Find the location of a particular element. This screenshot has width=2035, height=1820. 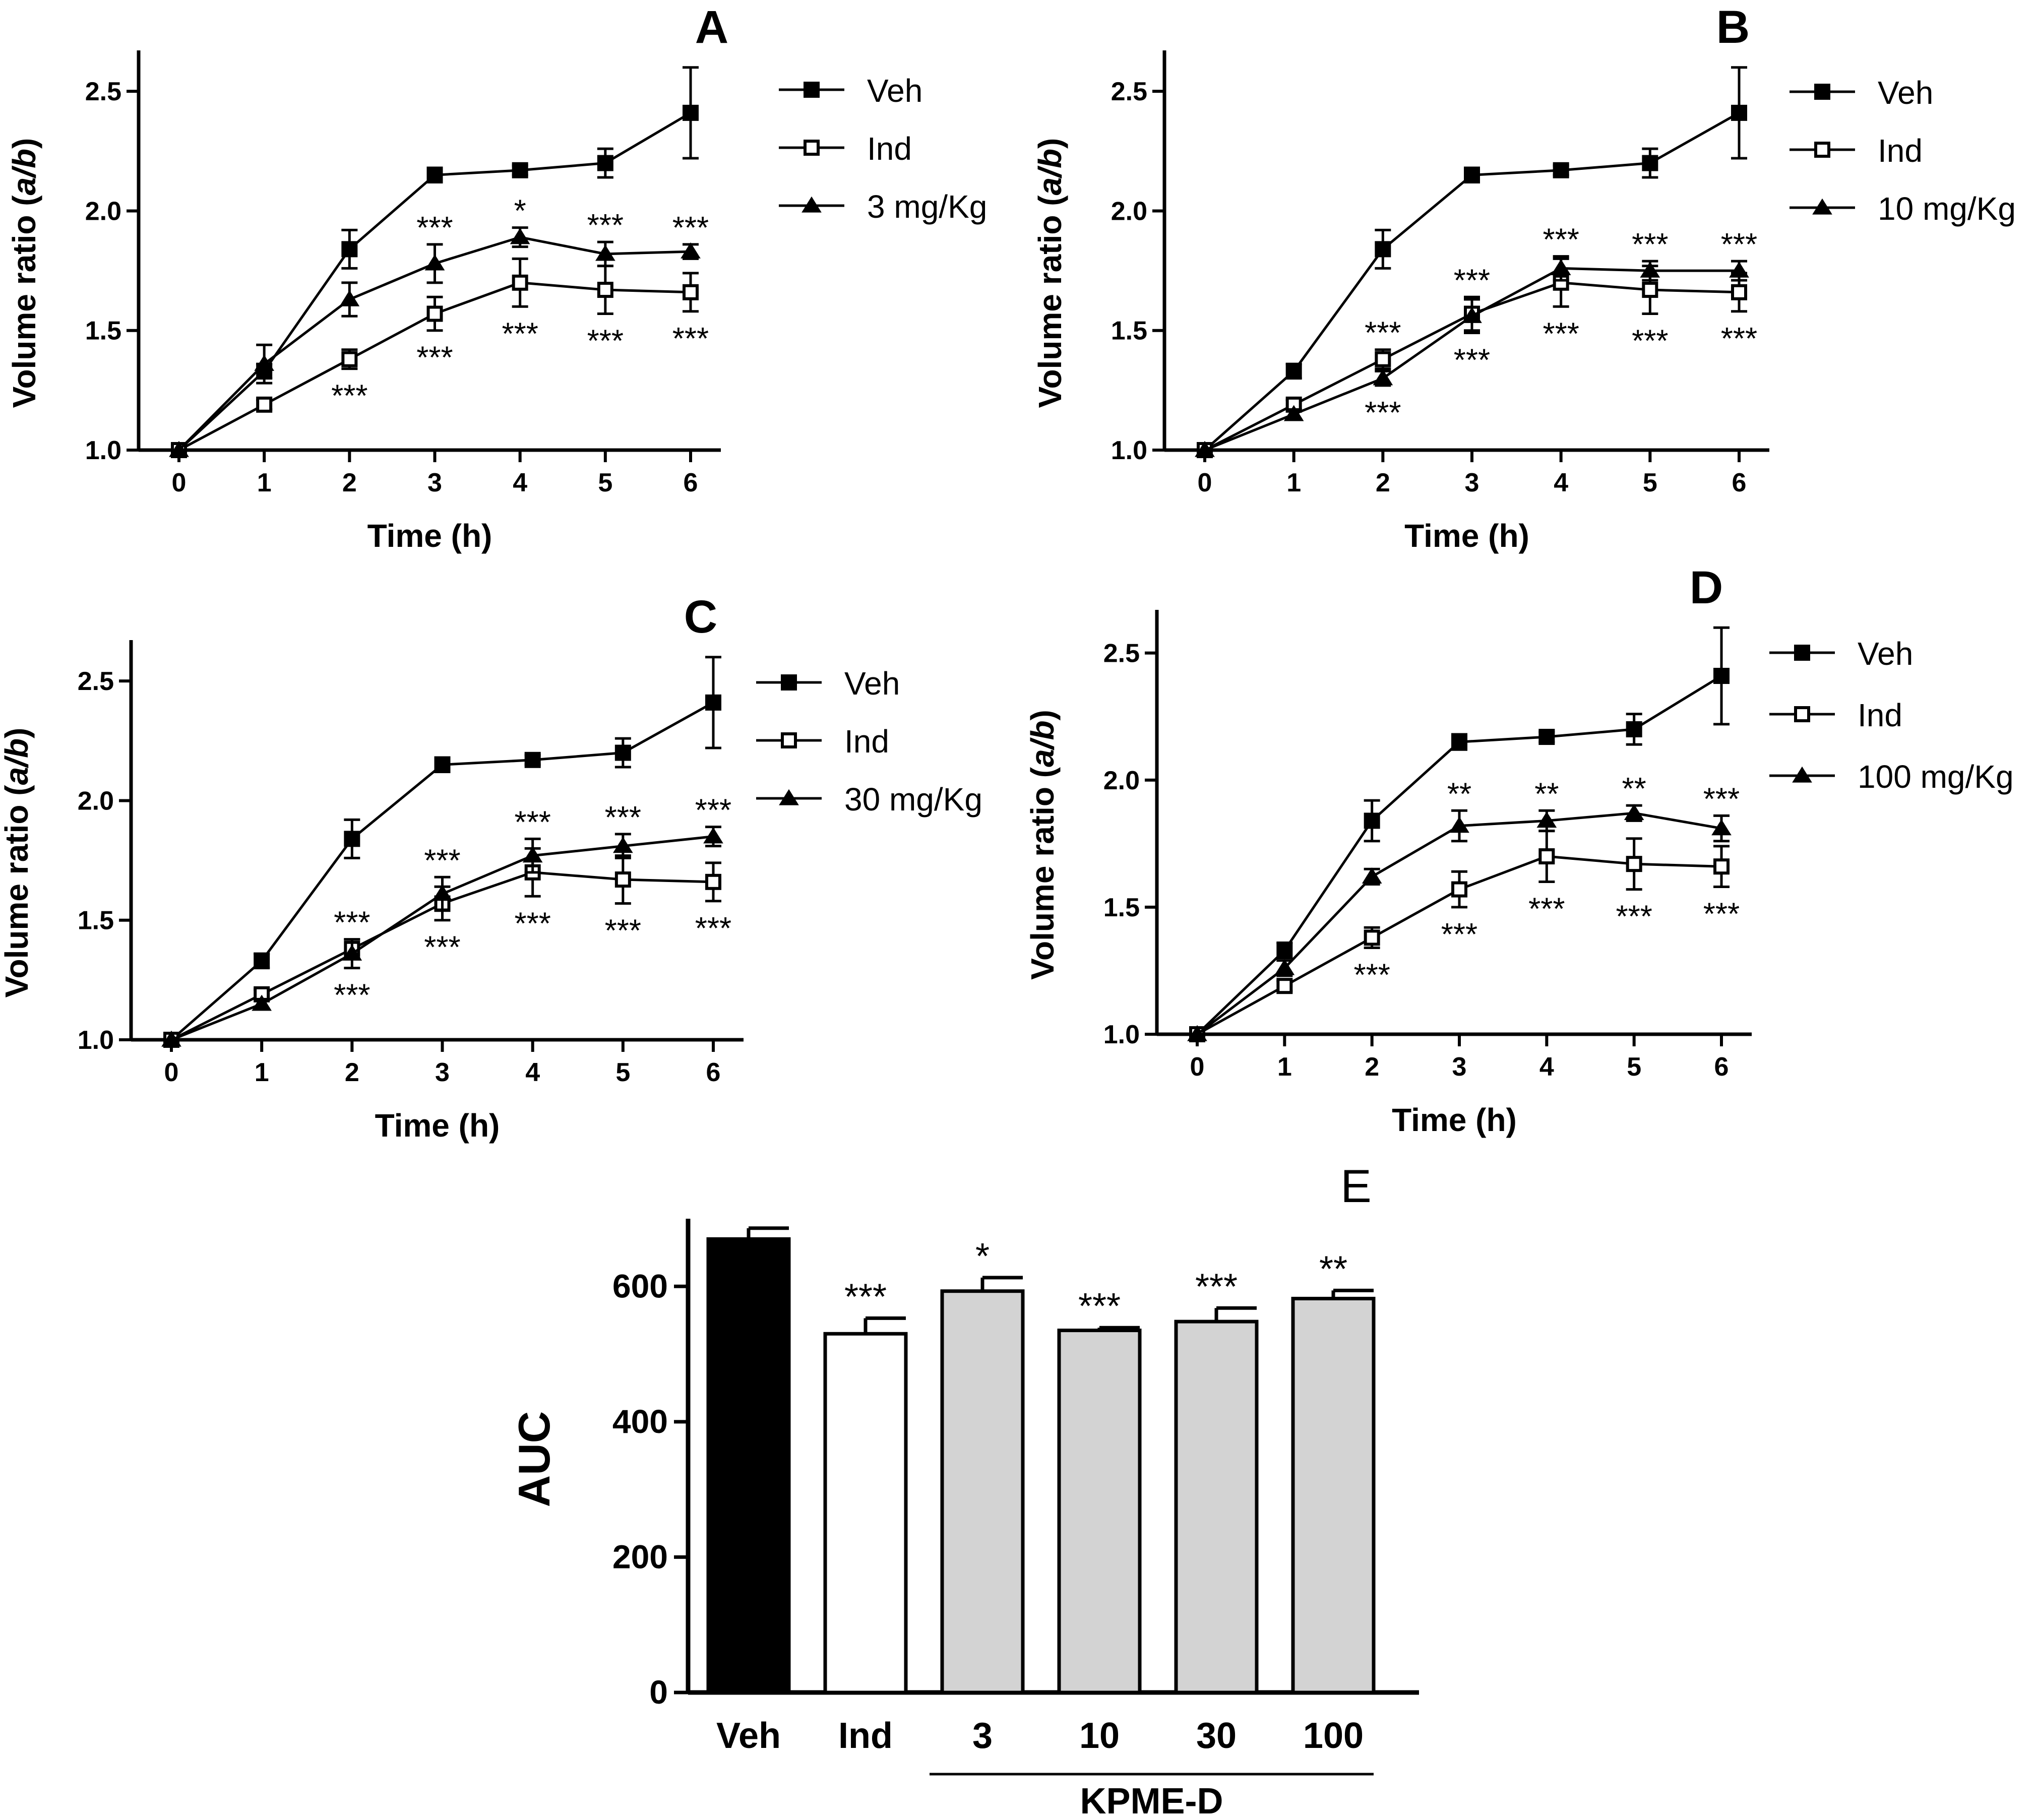

significance: *** is located at coordinates (1216, 1287).